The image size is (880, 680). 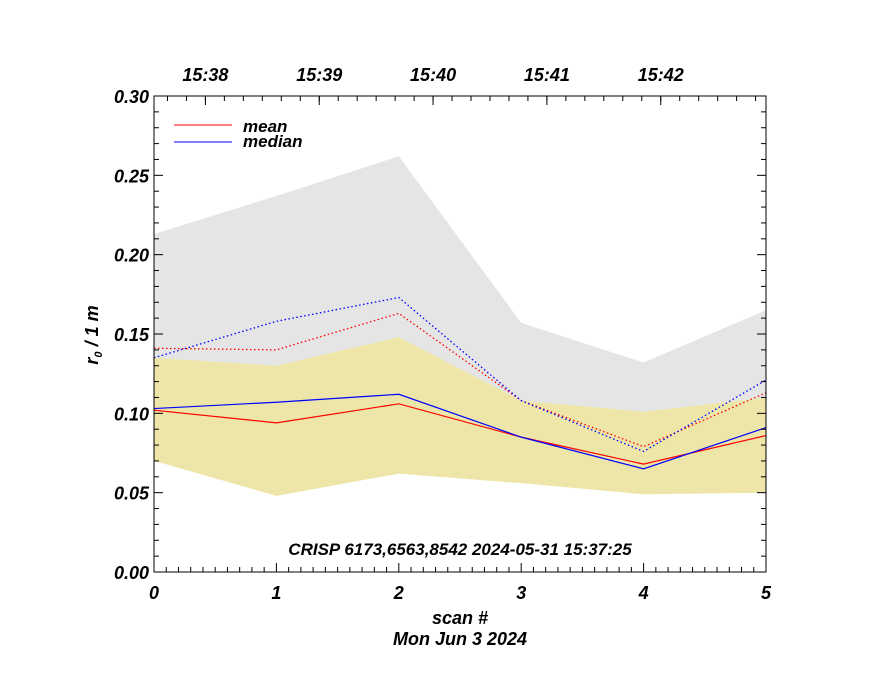 What do you see at coordinates (398, 593) in the screenshot?
I see `x-tick-label: 2` at bounding box center [398, 593].